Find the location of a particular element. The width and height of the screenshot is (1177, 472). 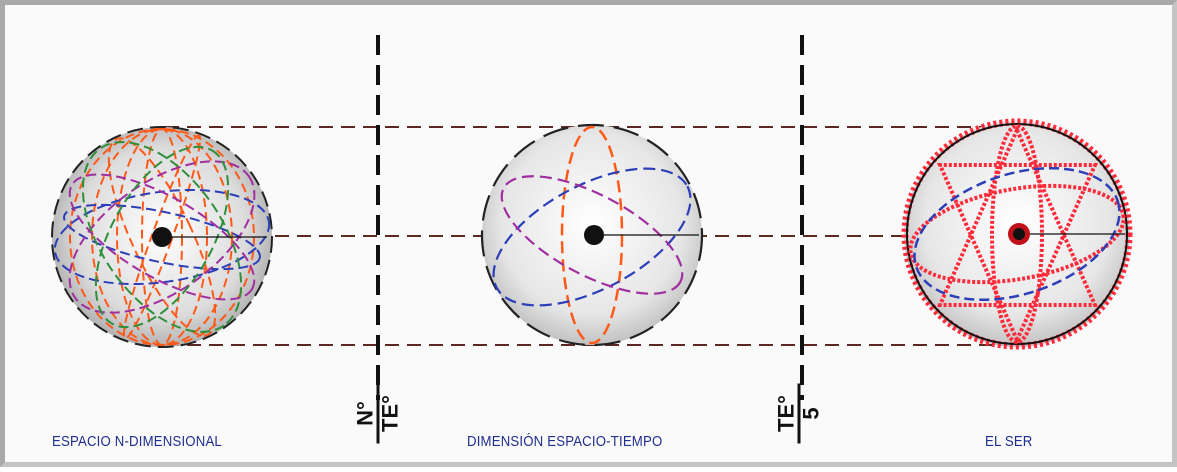

caption-el-ser: EL SER is located at coordinates (1009, 441).